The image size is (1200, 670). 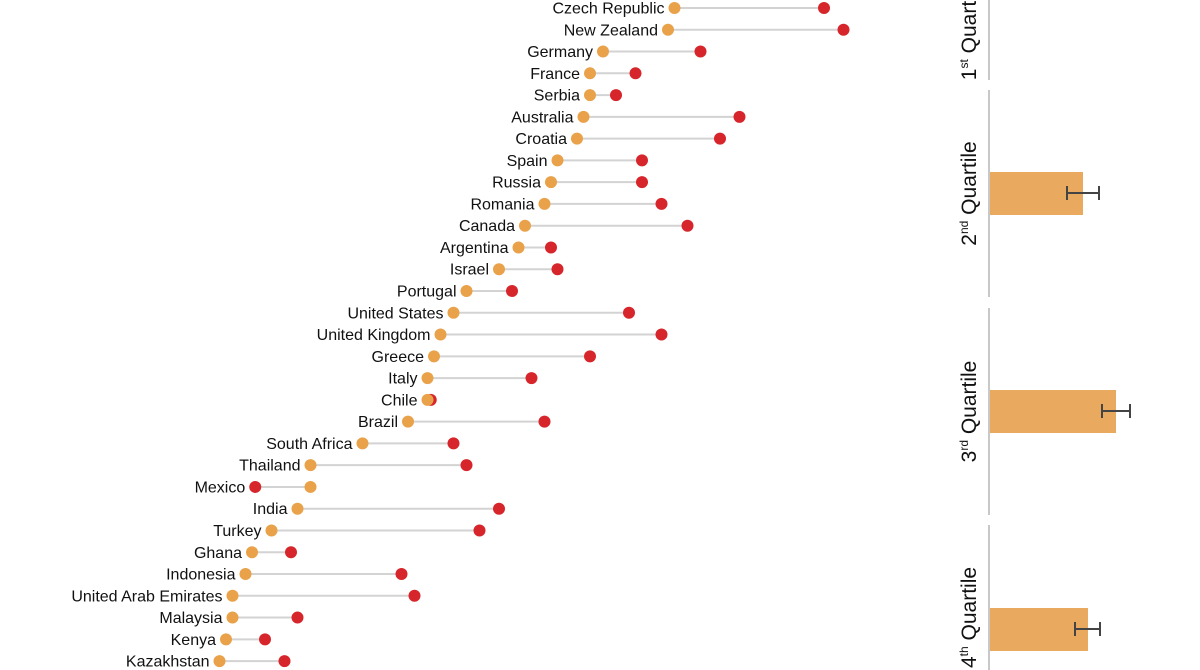 I want to click on country-label: Australia, so click(x=542, y=117).